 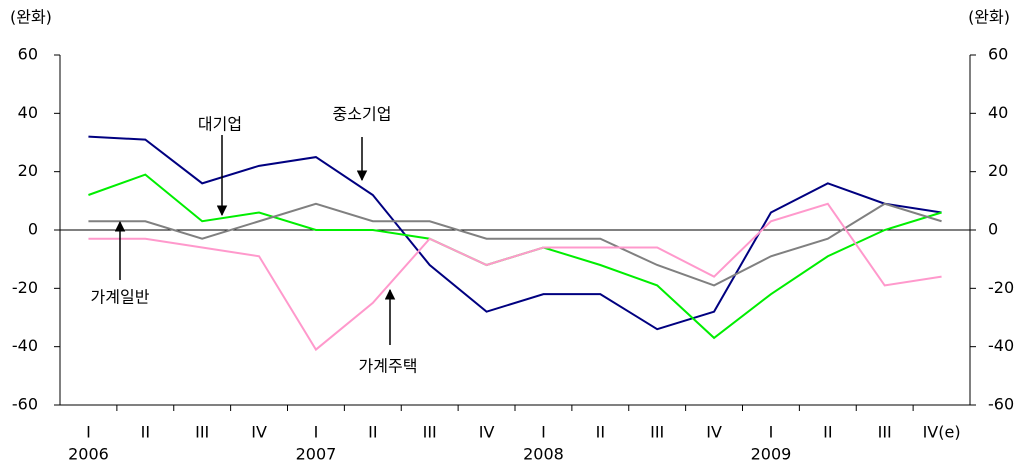 I want to click on y2-tick-label: -20, so click(x=1001, y=287).